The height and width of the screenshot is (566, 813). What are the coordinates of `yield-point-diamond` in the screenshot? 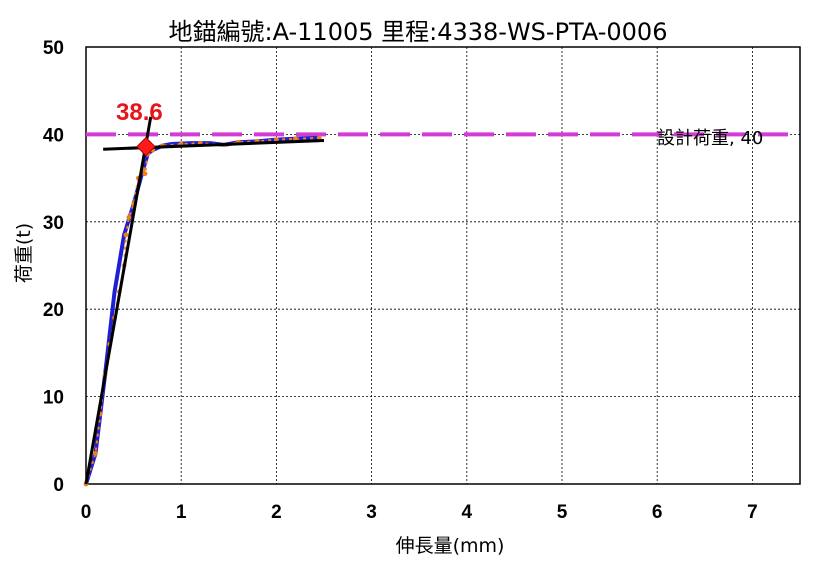 It's located at (146, 146).